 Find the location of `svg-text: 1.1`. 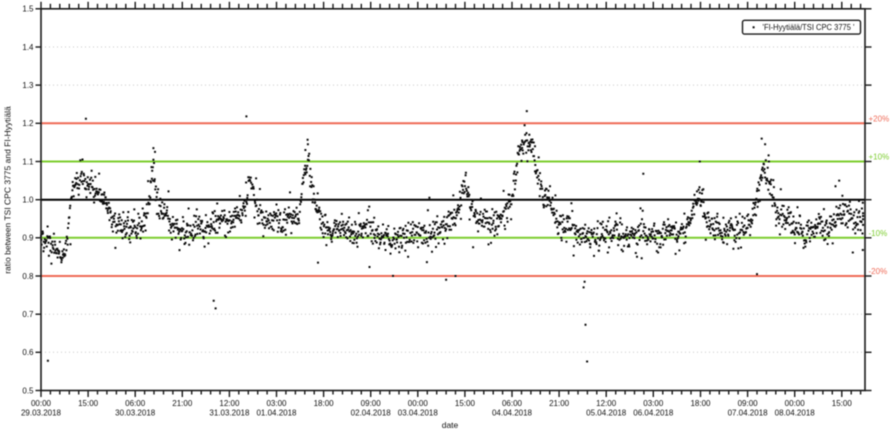

svg-text: 1.1 is located at coordinates (28, 161).